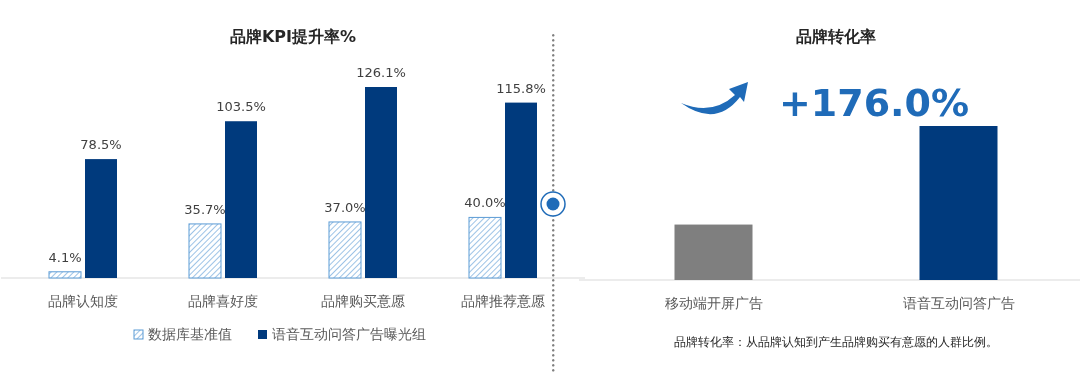 The width and height of the screenshot is (1080, 373). What do you see at coordinates (521, 88) in the screenshot?
I see `data-label: 115.8%` at bounding box center [521, 88].